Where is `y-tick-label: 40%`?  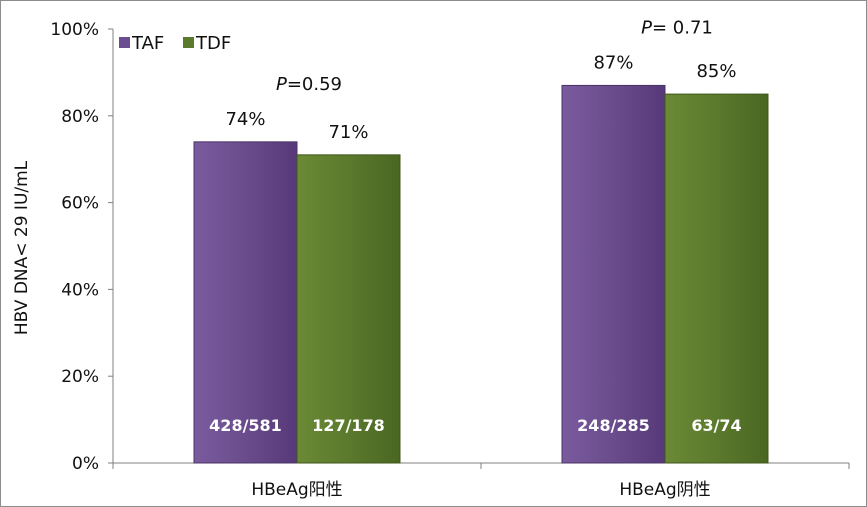 y-tick-label: 40% is located at coordinates (80, 290).